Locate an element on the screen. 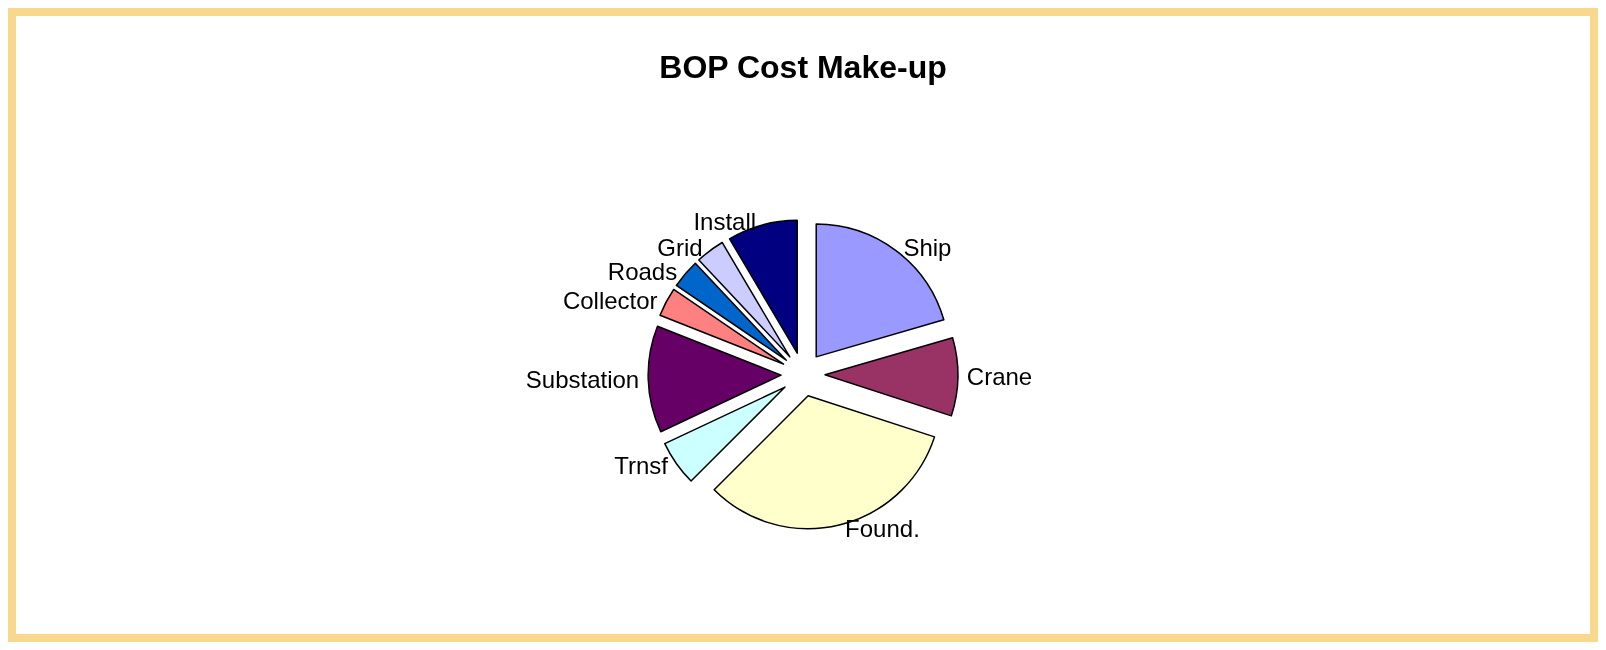  slice-label: Ship is located at coordinates (927, 247).